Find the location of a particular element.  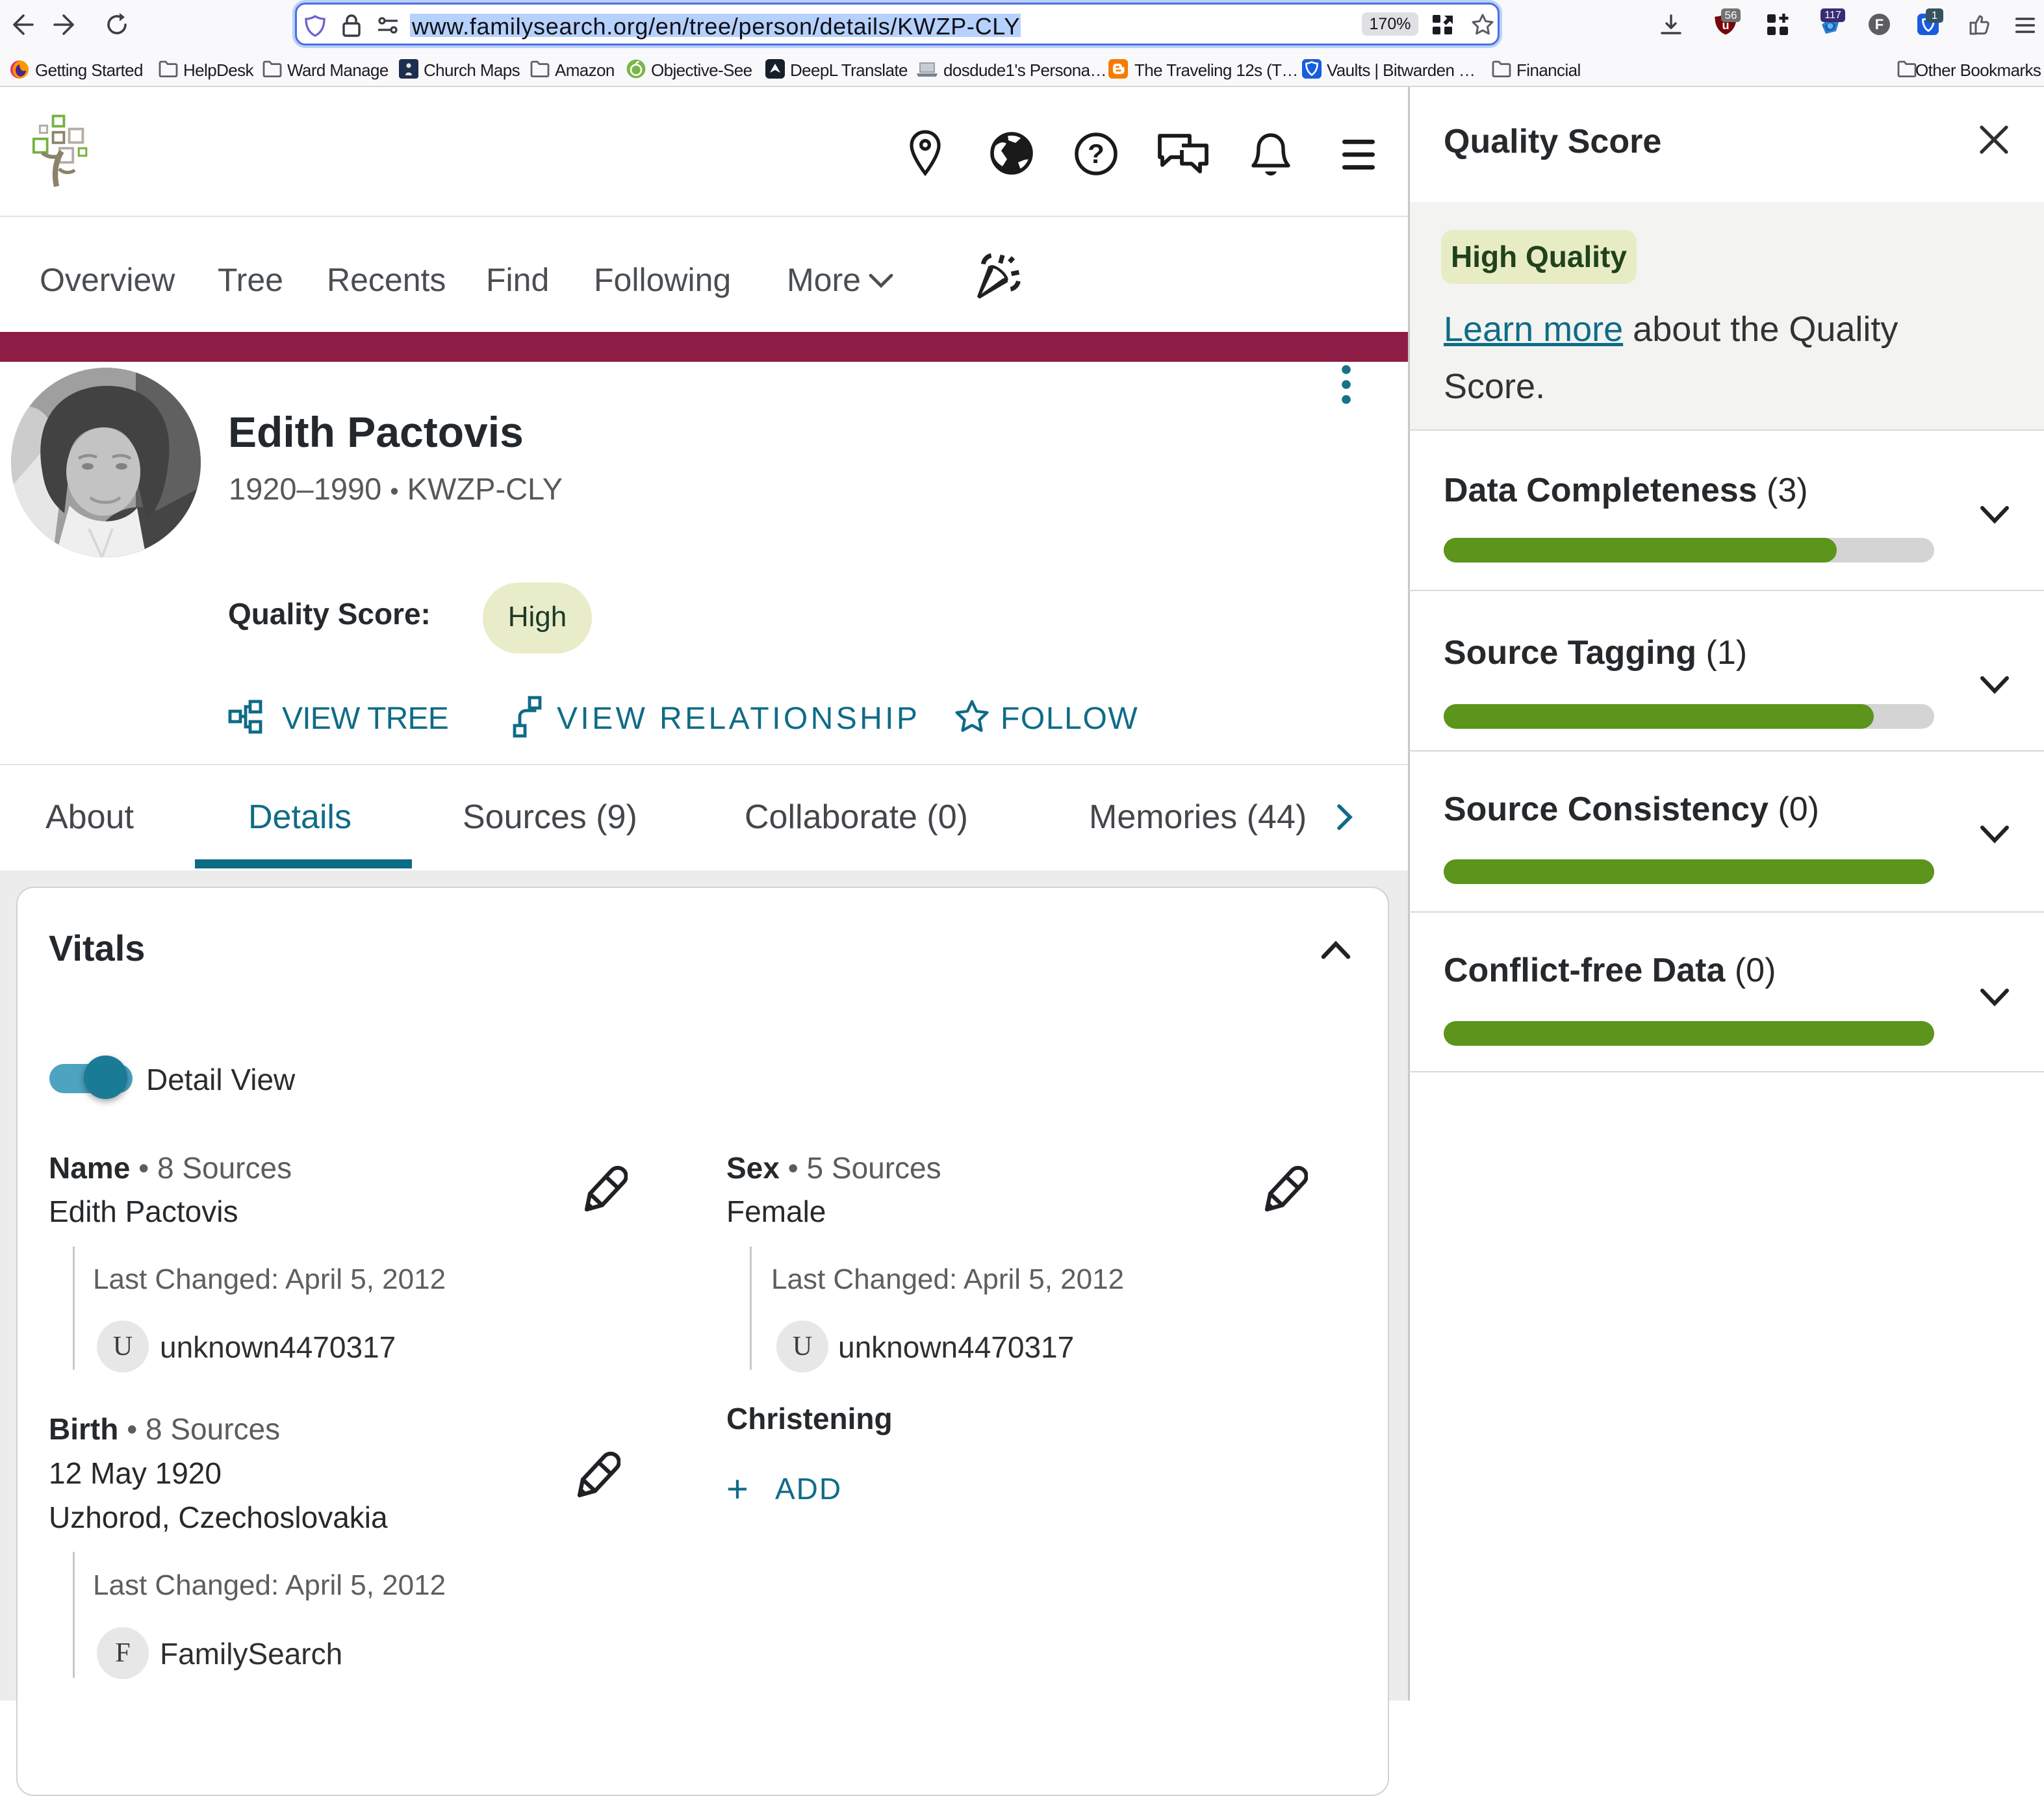

svg-text: u is located at coordinates (1726, 25).